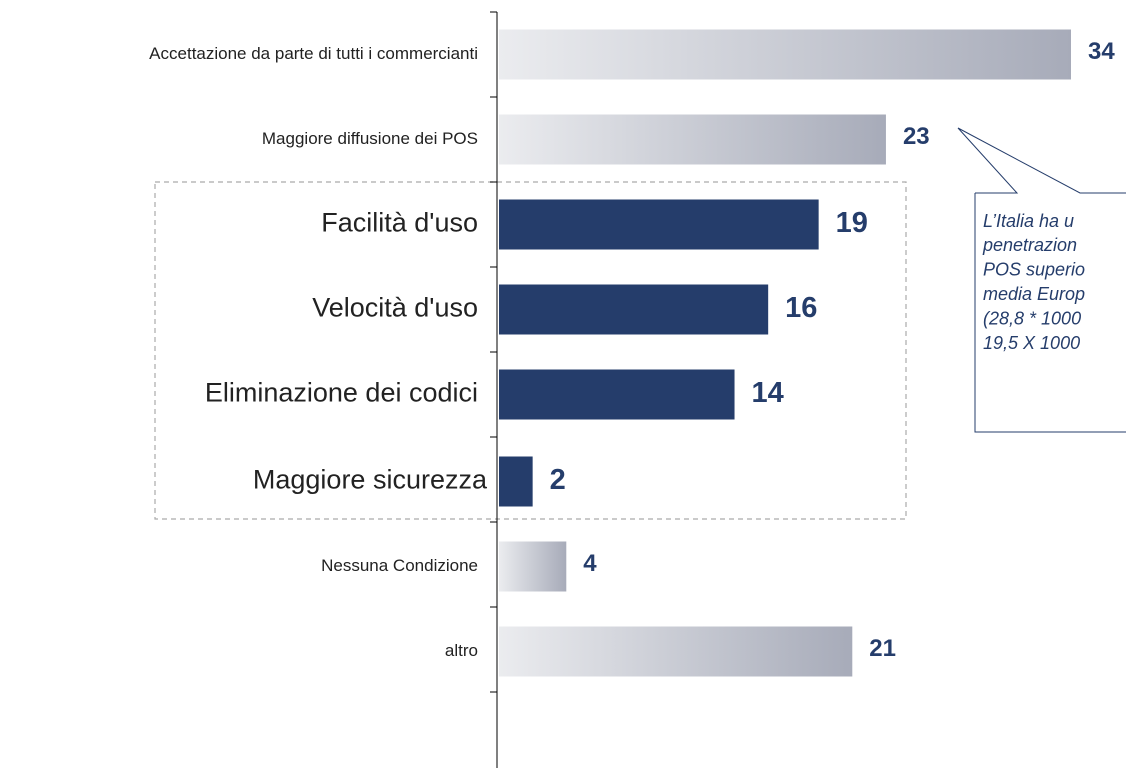 The height and width of the screenshot is (768, 1126). I want to click on category-label: Maggiore sicurezza, so click(370, 480).